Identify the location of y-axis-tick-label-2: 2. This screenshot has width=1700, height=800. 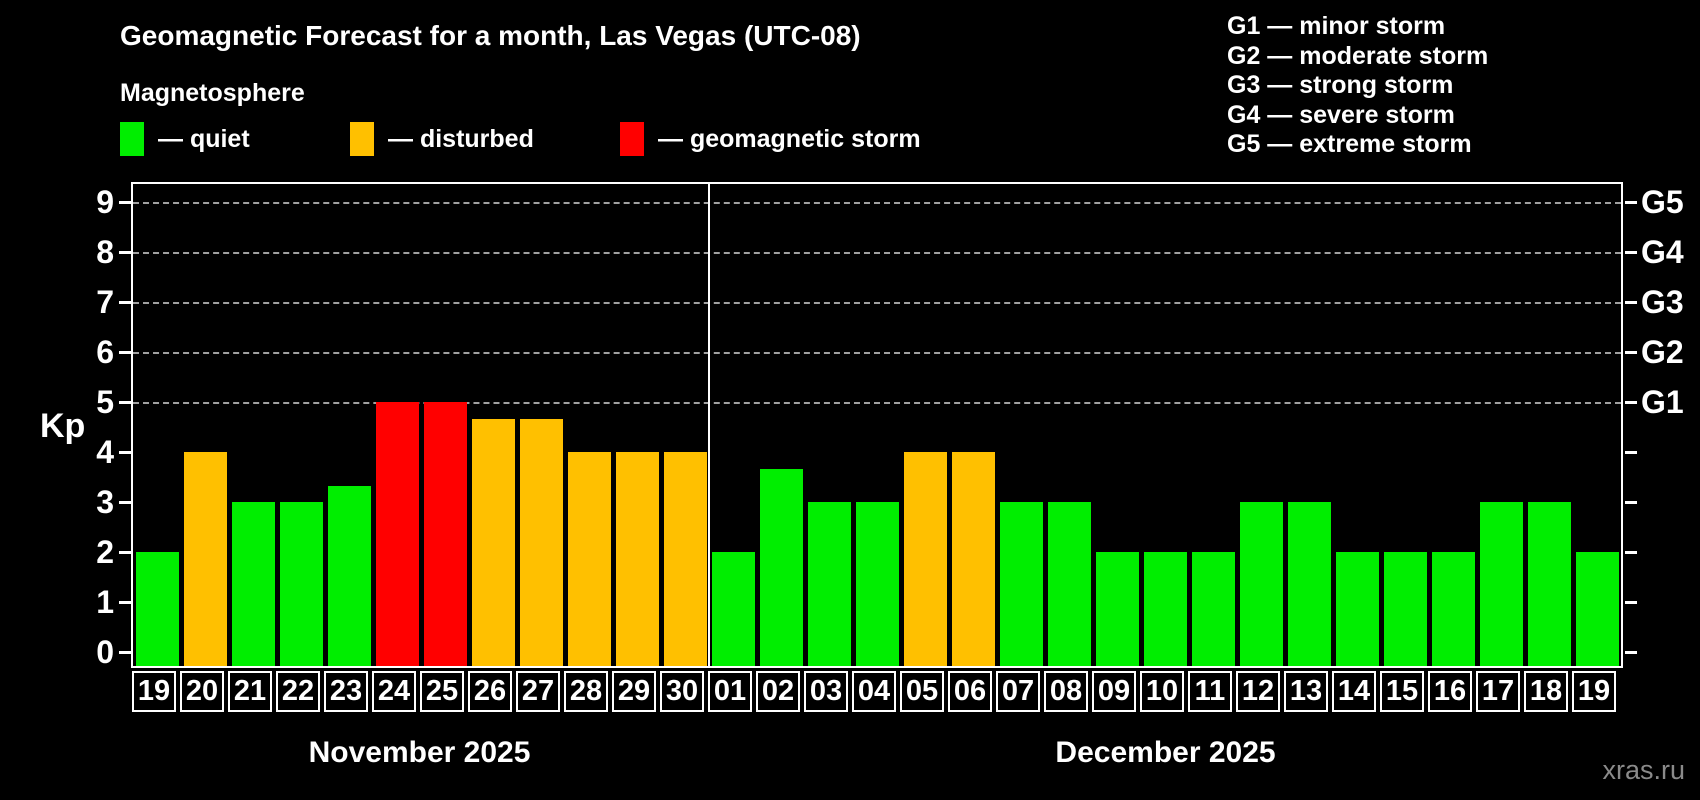
(105, 552).